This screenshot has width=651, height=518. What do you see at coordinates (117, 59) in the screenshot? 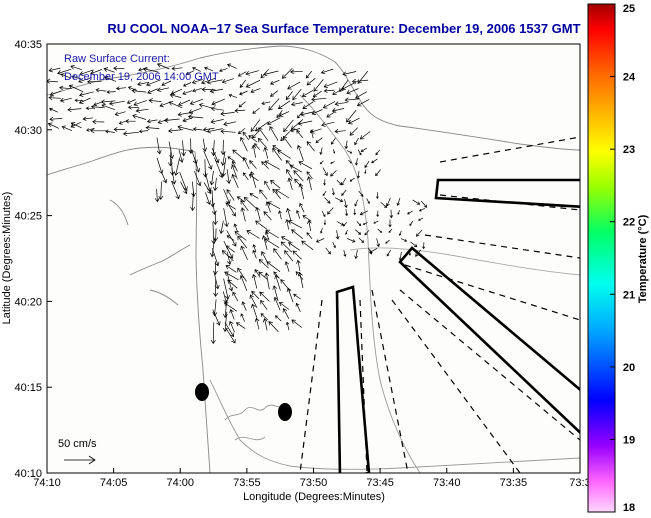
I see `annotation-line-1: Raw Surface Current:` at bounding box center [117, 59].